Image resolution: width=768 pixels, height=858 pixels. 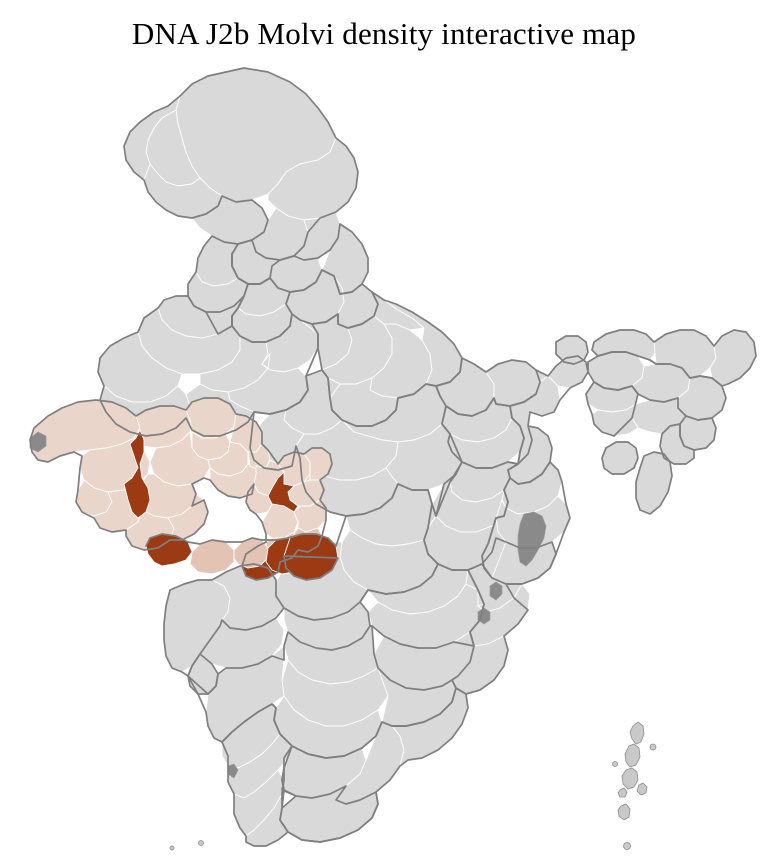 What do you see at coordinates (172, 848) in the screenshot?
I see `island-lakshadweep-a` at bounding box center [172, 848].